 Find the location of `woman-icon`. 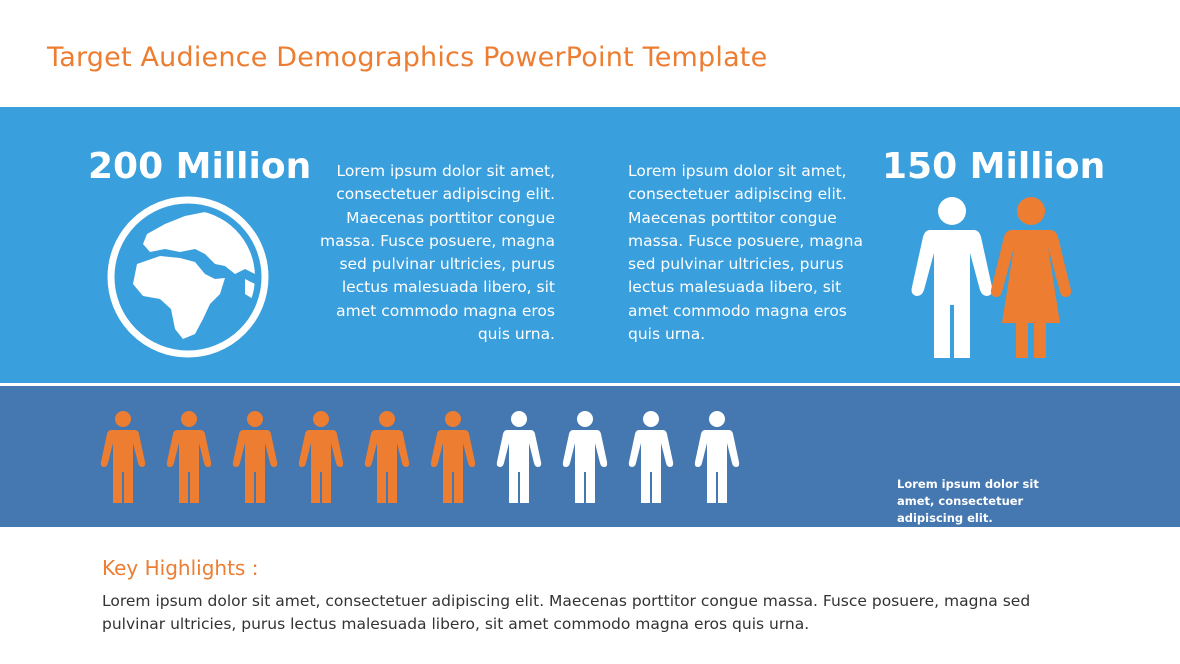

woman-icon is located at coordinates (1031, 277).